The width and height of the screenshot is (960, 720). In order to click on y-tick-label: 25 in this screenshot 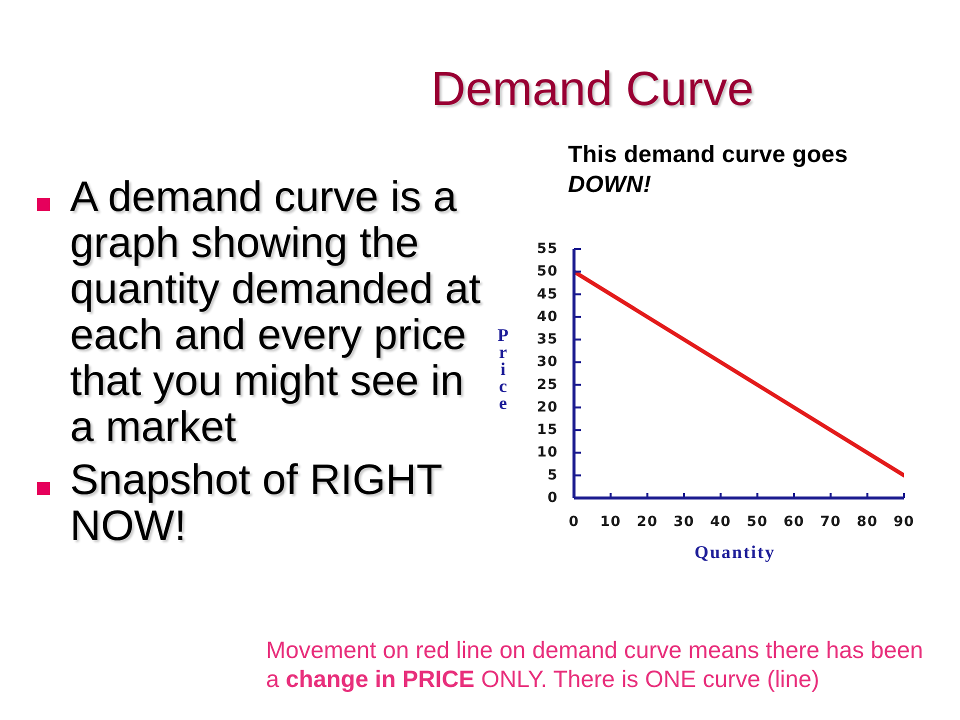, I will do `click(547, 384)`.